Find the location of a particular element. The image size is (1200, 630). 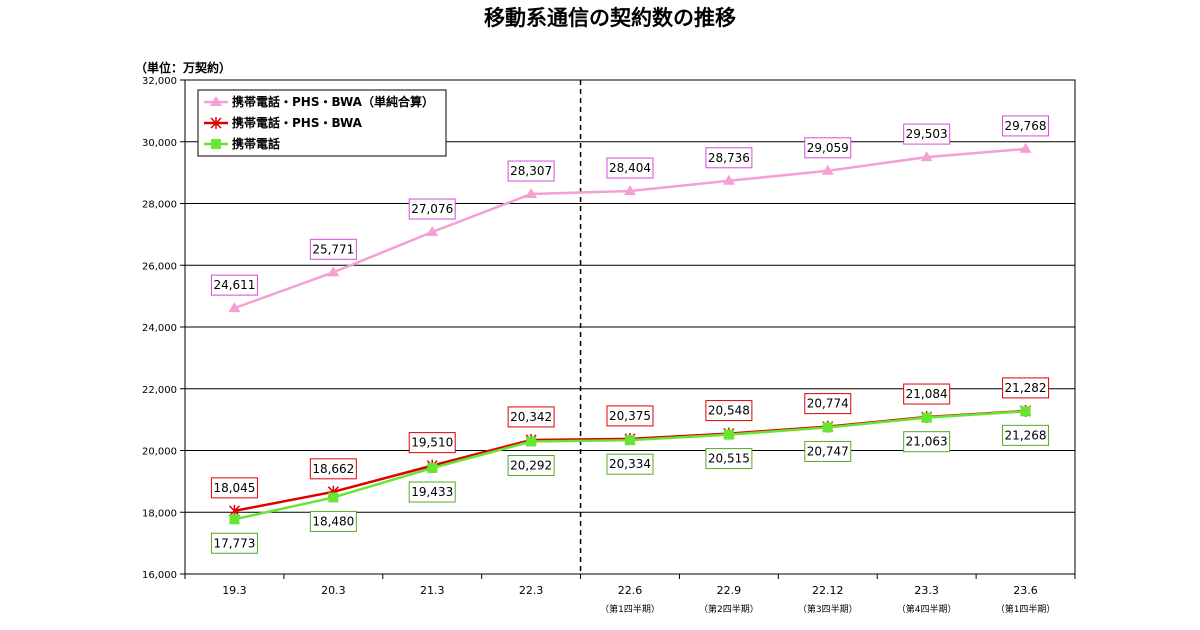

data-label-text: 25,771 is located at coordinates (333, 249).